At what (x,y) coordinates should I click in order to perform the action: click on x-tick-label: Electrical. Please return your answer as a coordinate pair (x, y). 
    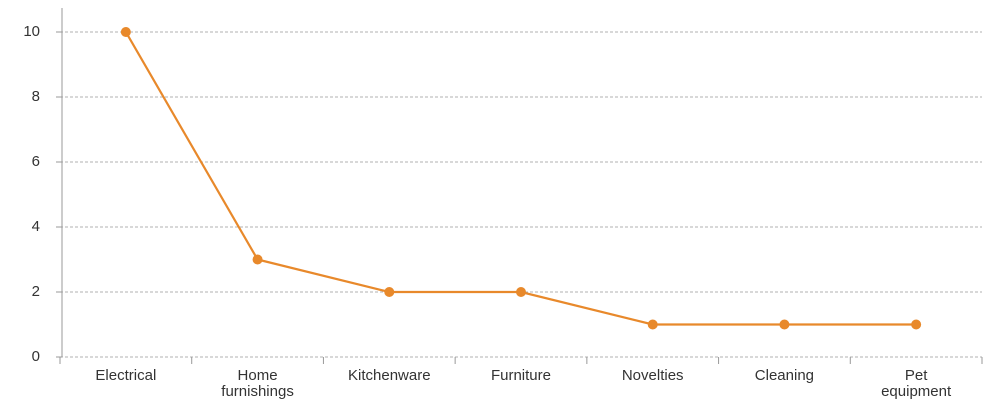
    Looking at the image, I should click on (126, 375).